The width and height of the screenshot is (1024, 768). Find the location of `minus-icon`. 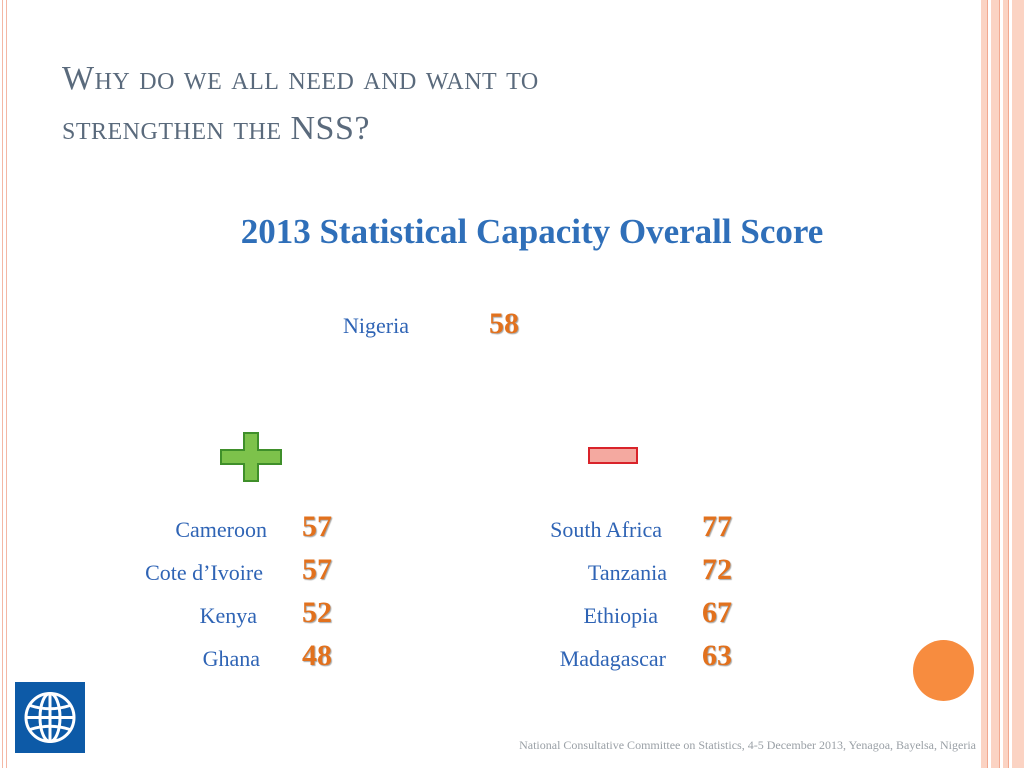

minus-icon is located at coordinates (613, 455).